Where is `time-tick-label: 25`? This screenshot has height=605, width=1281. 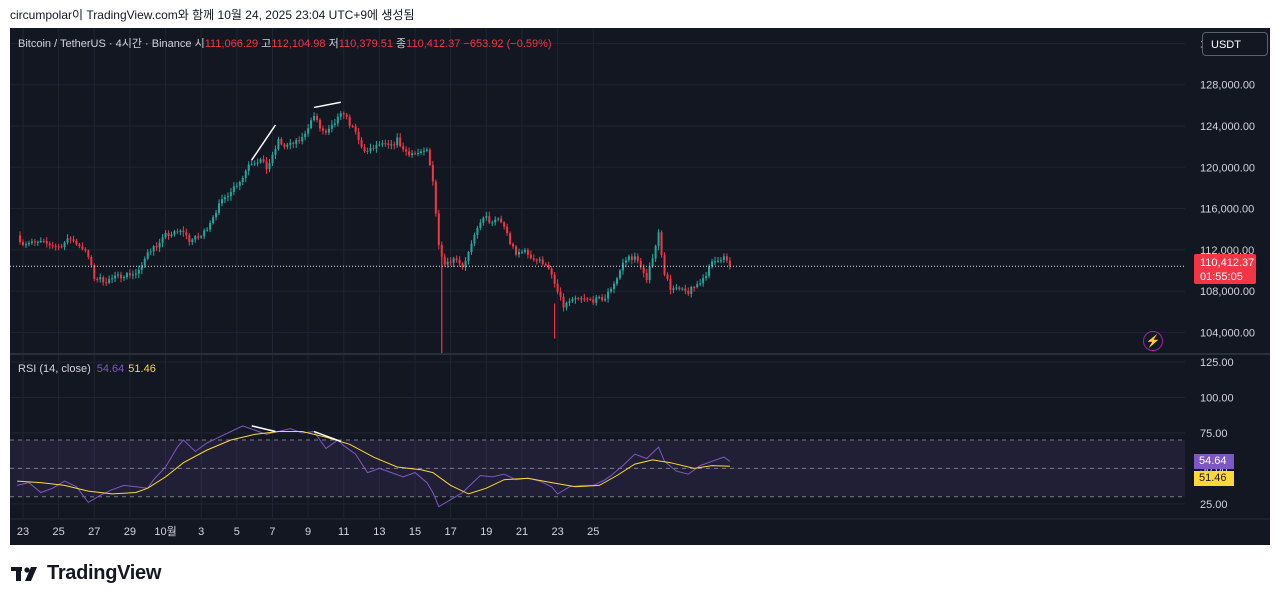 time-tick-label: 25 is located at coordinates (593, 532).